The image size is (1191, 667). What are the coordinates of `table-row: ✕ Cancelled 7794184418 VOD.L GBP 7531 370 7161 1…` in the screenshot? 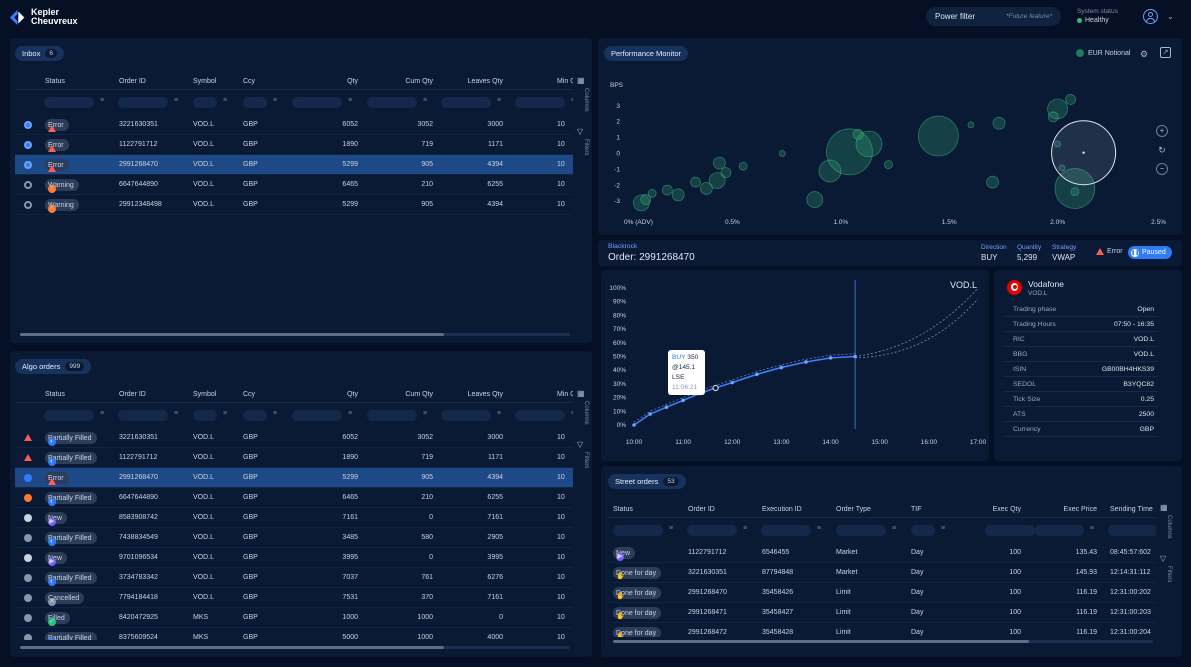 It's located at (294, 598).